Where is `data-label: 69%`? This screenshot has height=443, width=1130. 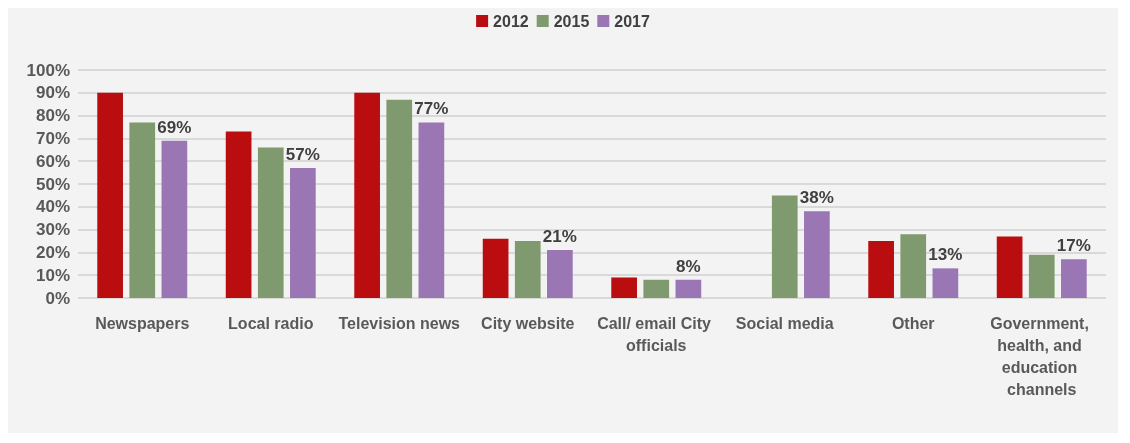
data-label: 69% is located at coordinates (174, 127).